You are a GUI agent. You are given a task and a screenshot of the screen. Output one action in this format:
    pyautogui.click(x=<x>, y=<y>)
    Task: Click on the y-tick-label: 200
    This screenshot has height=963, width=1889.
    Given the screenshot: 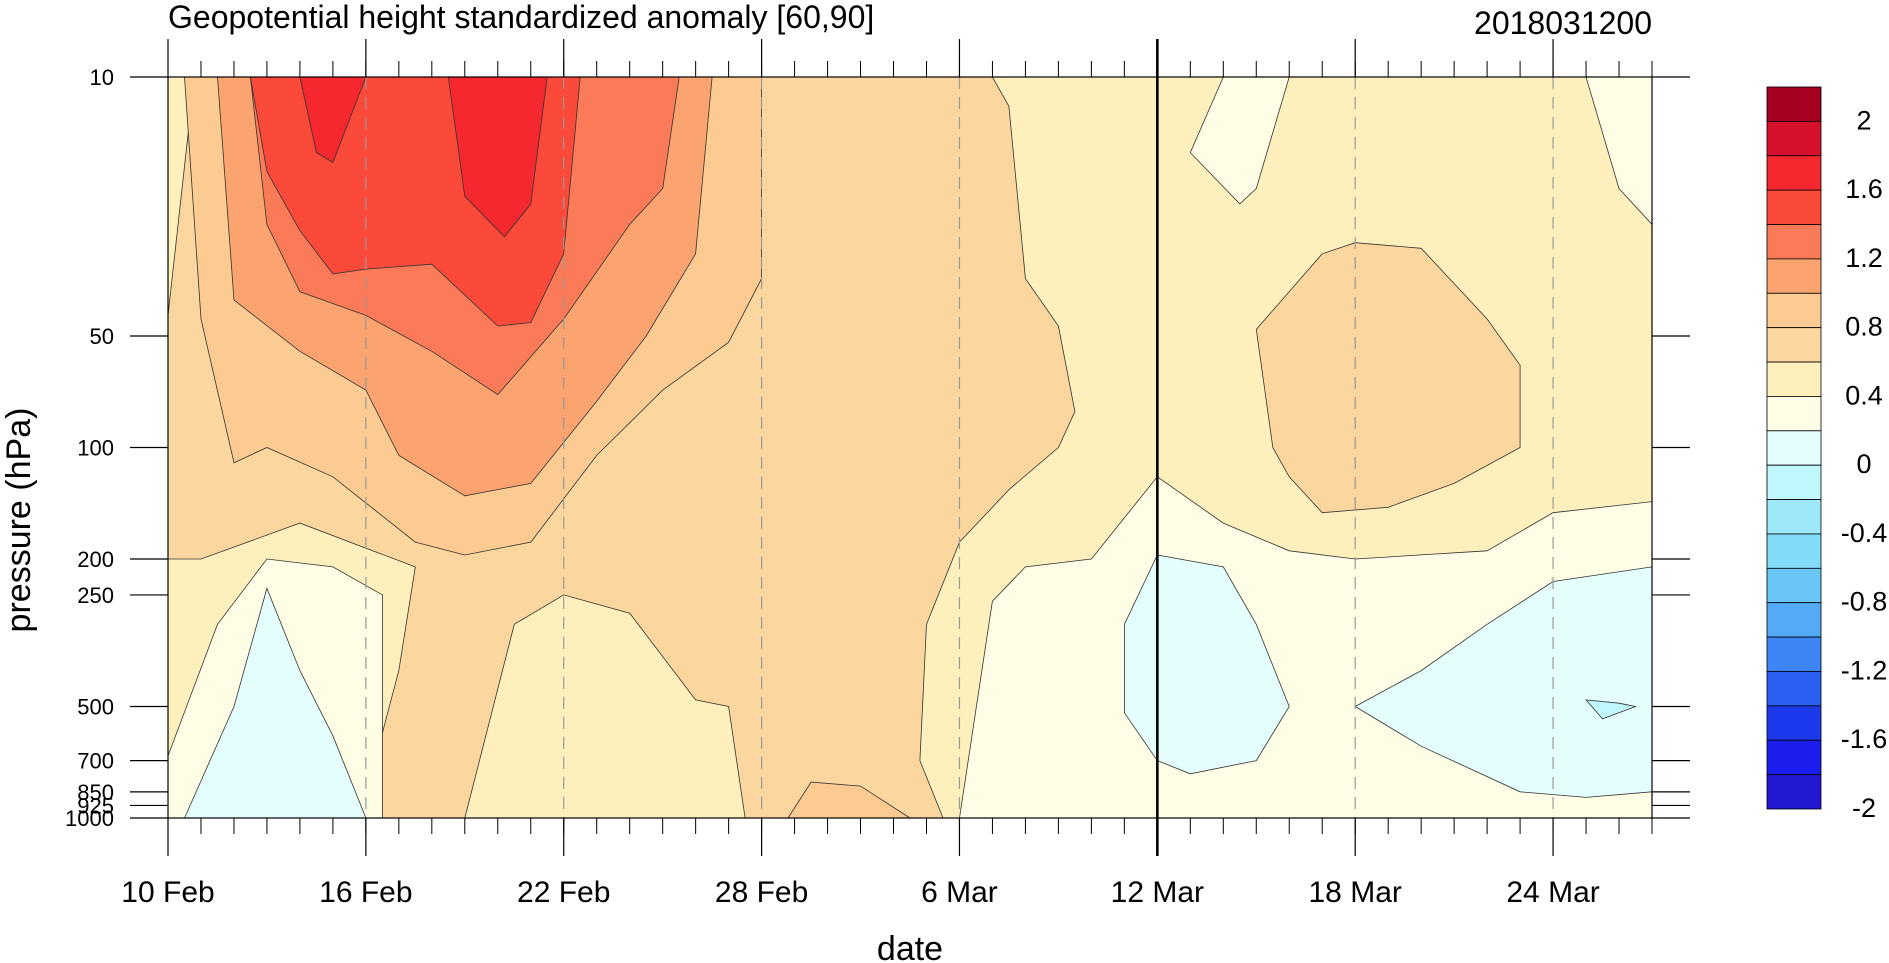 What is the action you would take?
    pyautogui.click(x=95, y=559)
    